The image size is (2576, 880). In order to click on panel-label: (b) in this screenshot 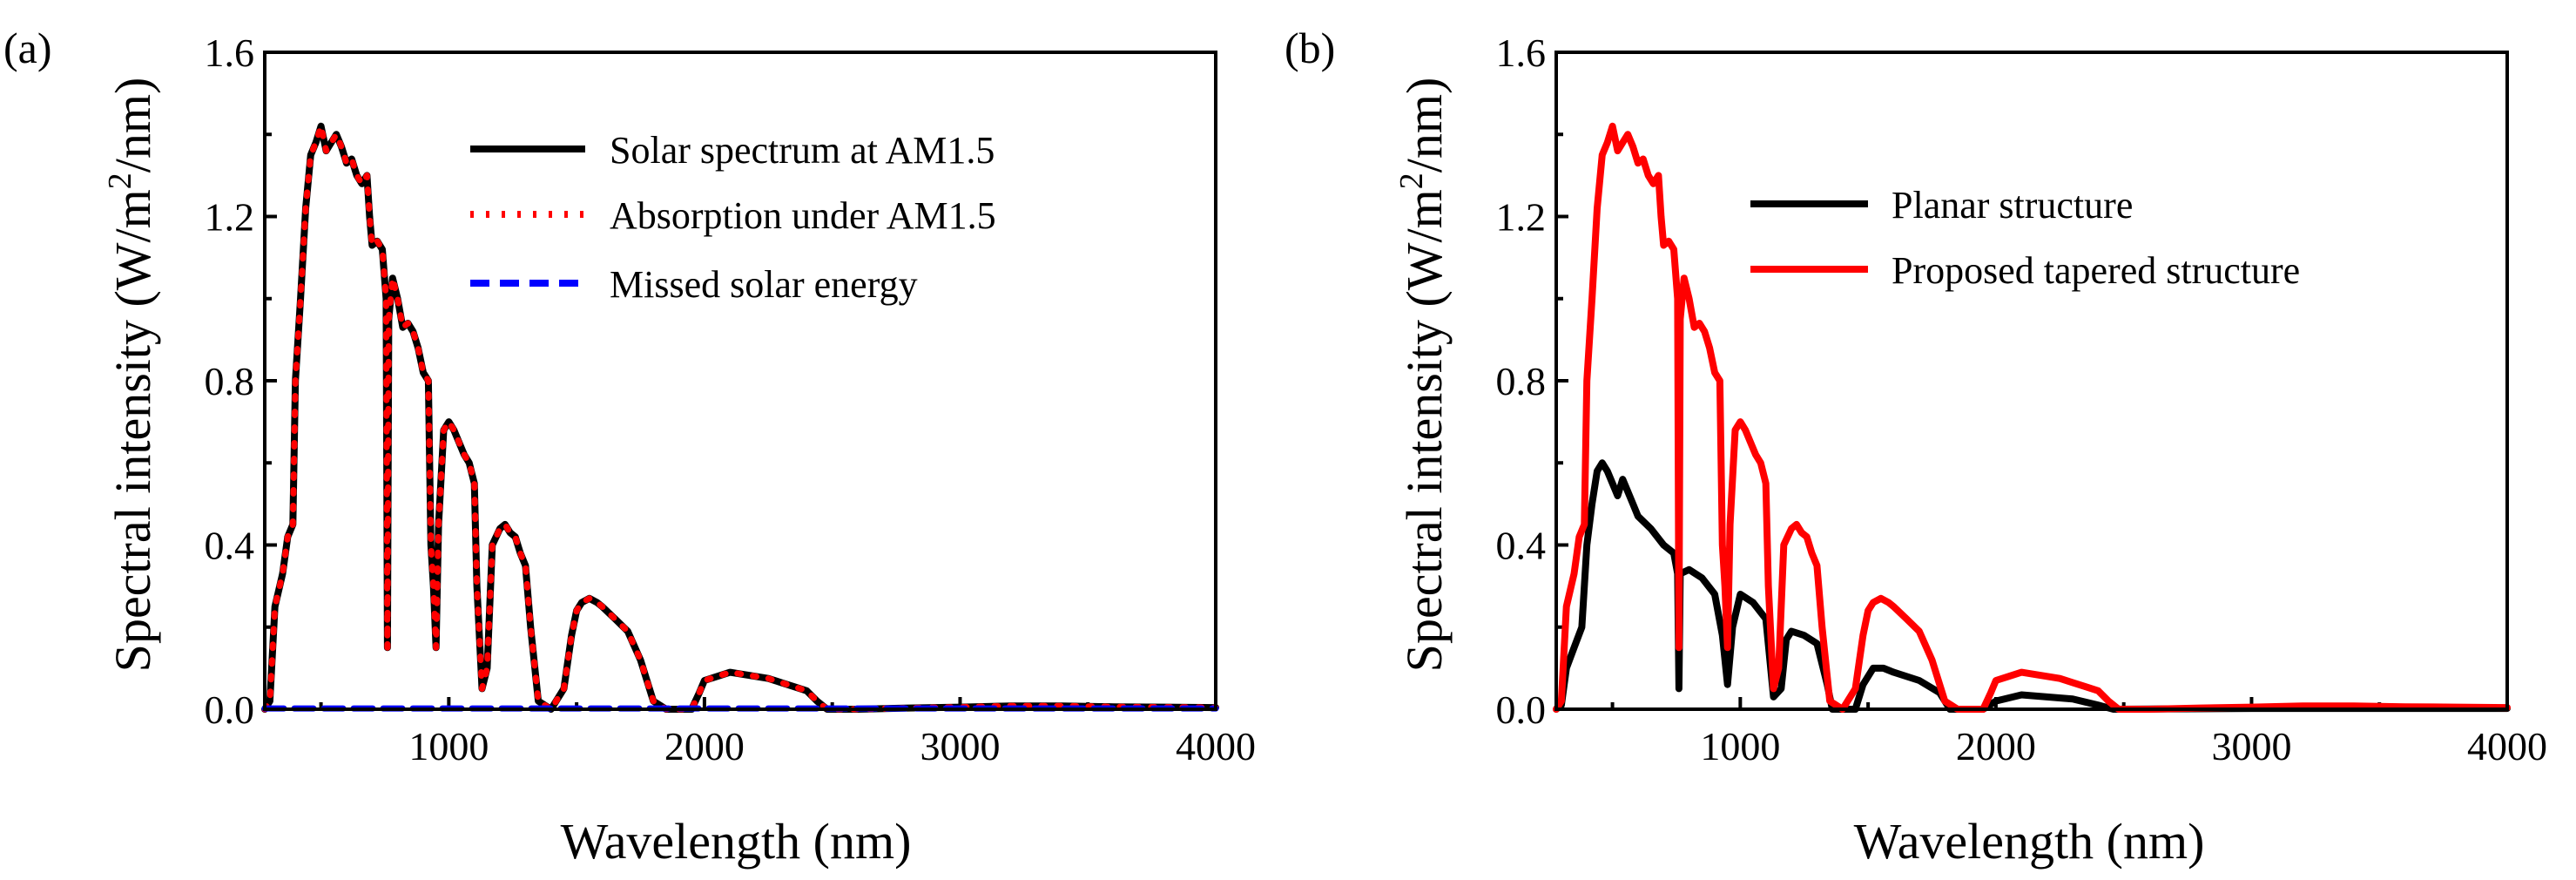, I will do `click(1310, 48)`.